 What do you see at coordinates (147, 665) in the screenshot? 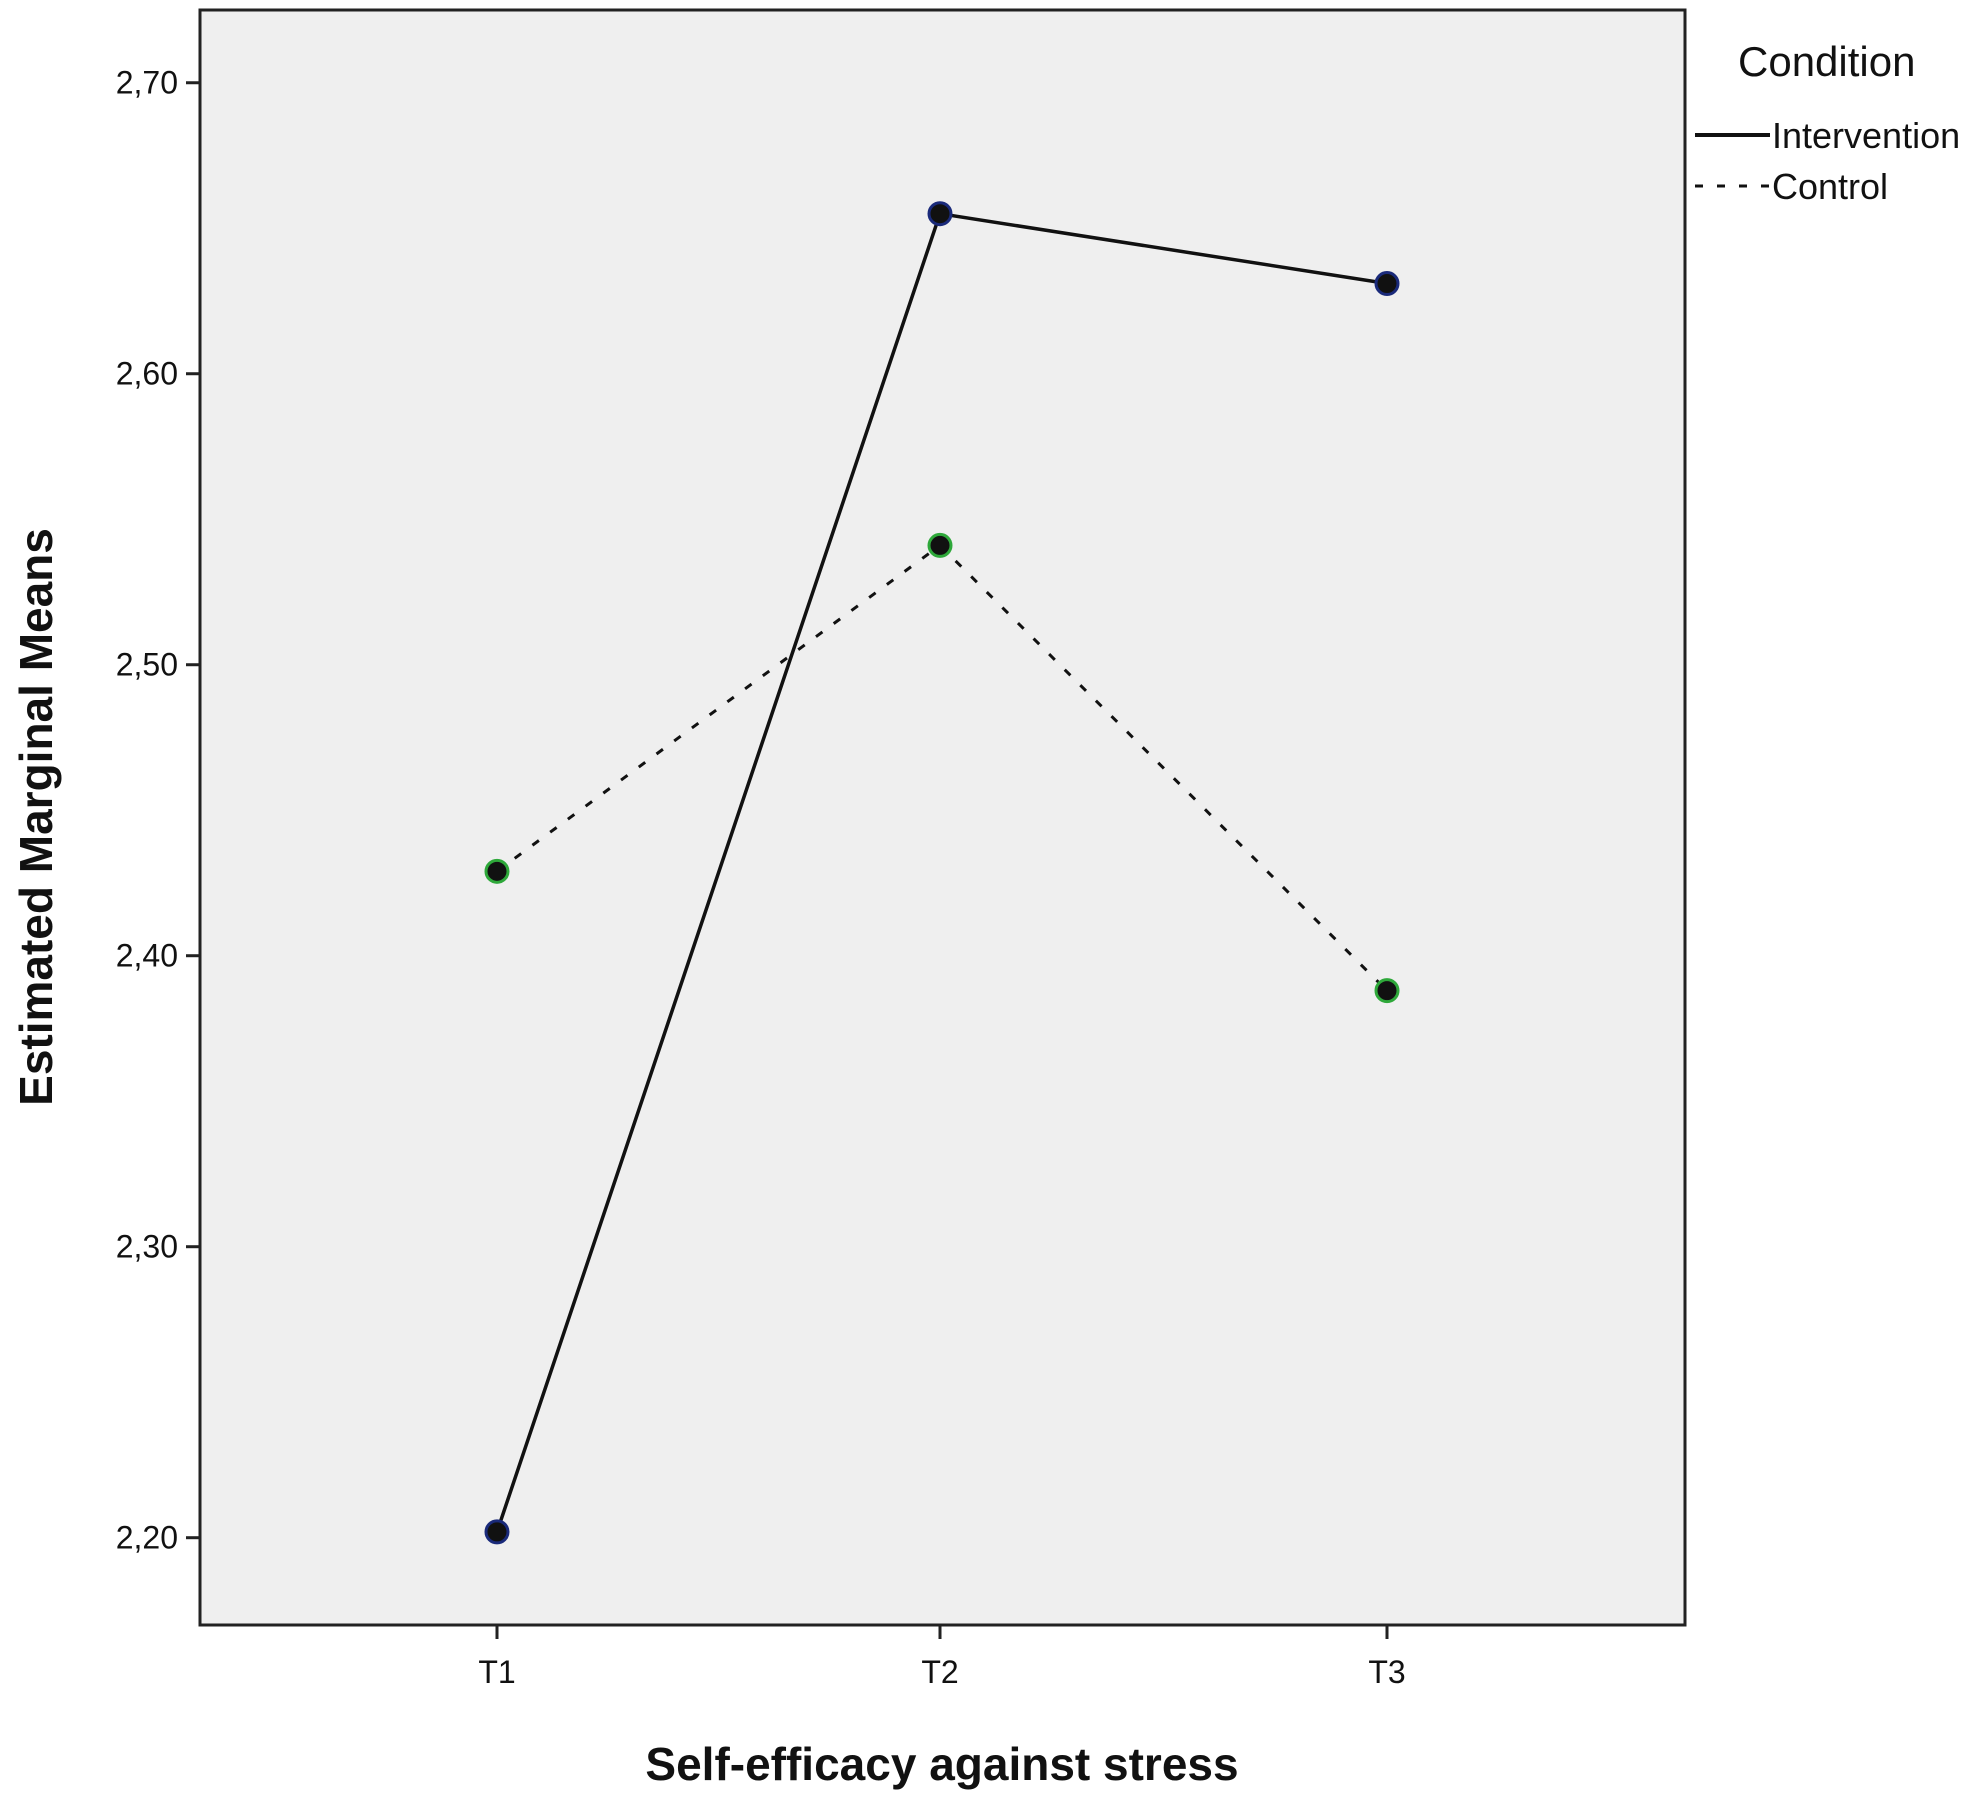
I see `y-tick-label: 2,50` at bounding box center [147, 665].